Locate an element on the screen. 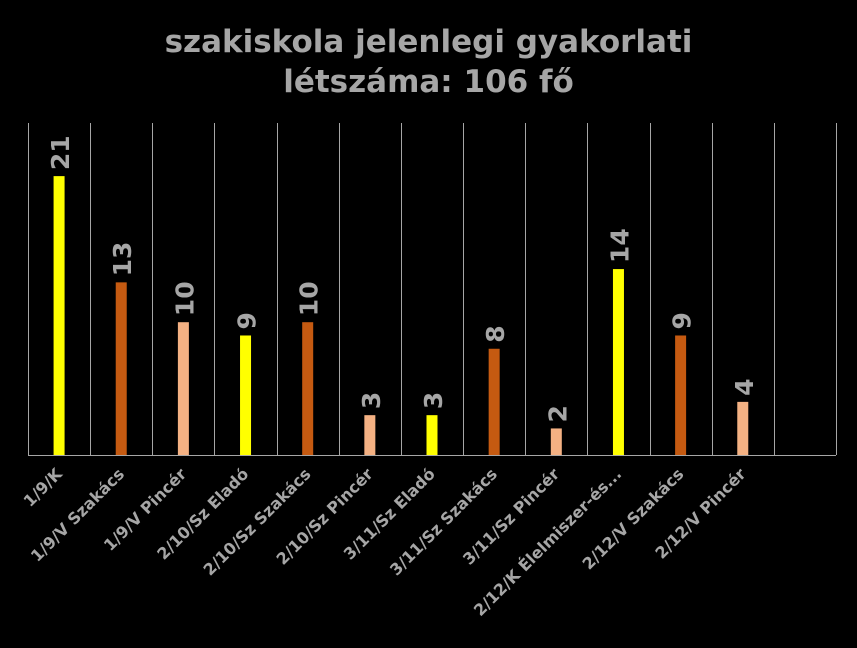 This screenshot has height=648, width=857. x-tick-label: 1/9/K is located at coordinates (43, 487).